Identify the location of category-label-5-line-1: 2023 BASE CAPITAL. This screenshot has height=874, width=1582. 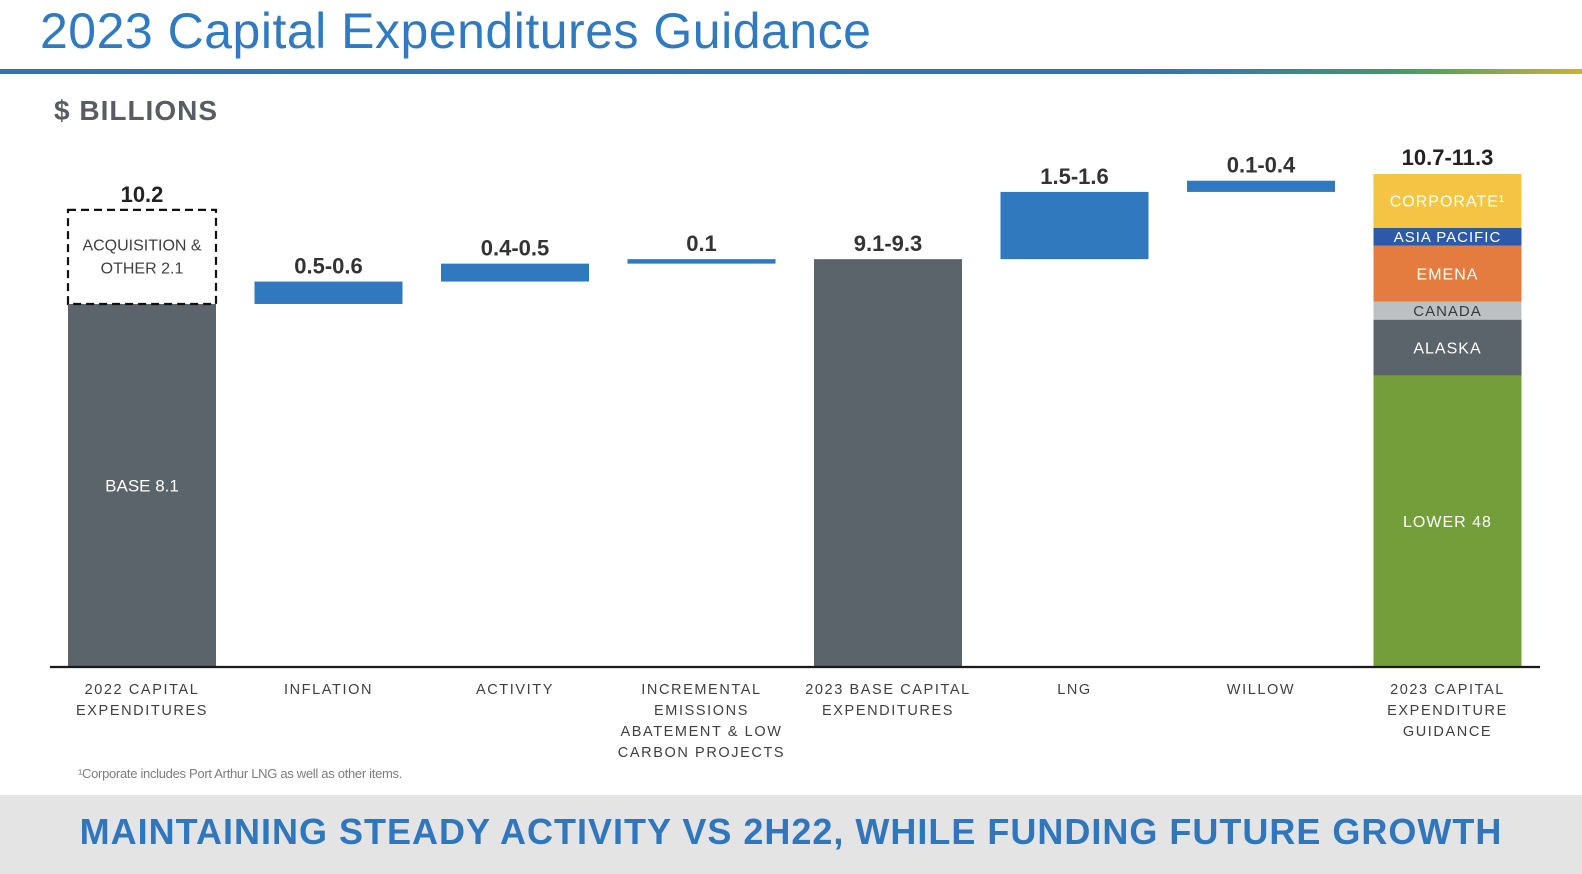
(888, 690).